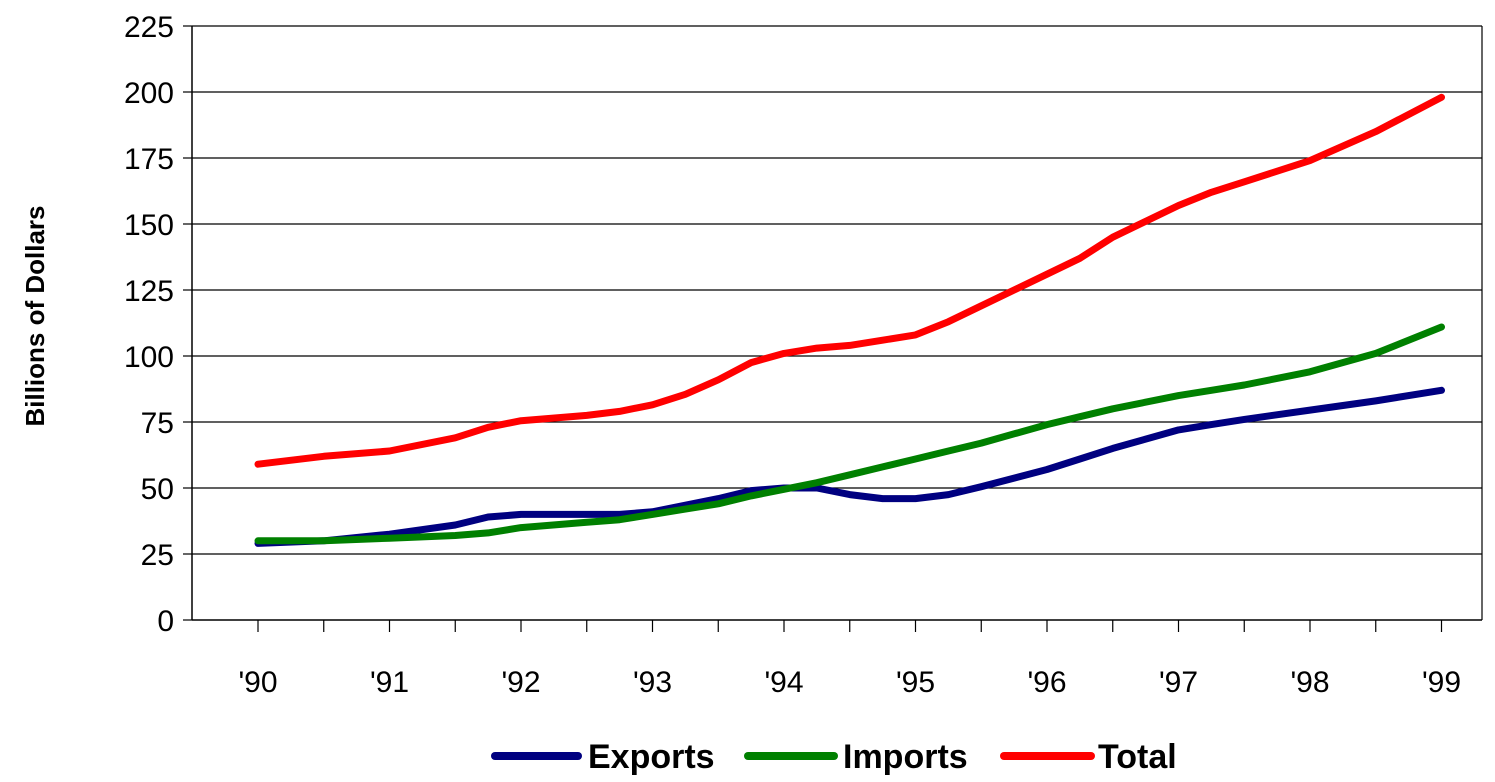 This screenshot has height=782, width=1495. What do you see at coordinates (149, 324) in the screenshot?
I see `y-tick-labels: 0 25 50 75 100 125 150 175 200 225` at bounding box center [149, 324].